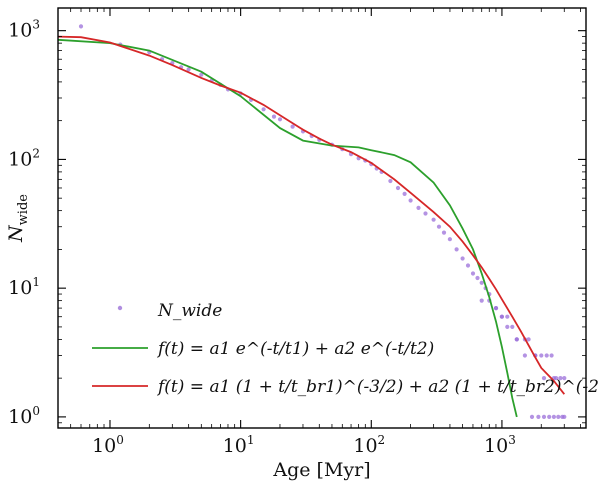 The width and height of the screenshot is (598, 494). I want to click on x-tick-label: 10⁰, so click(108, 445).